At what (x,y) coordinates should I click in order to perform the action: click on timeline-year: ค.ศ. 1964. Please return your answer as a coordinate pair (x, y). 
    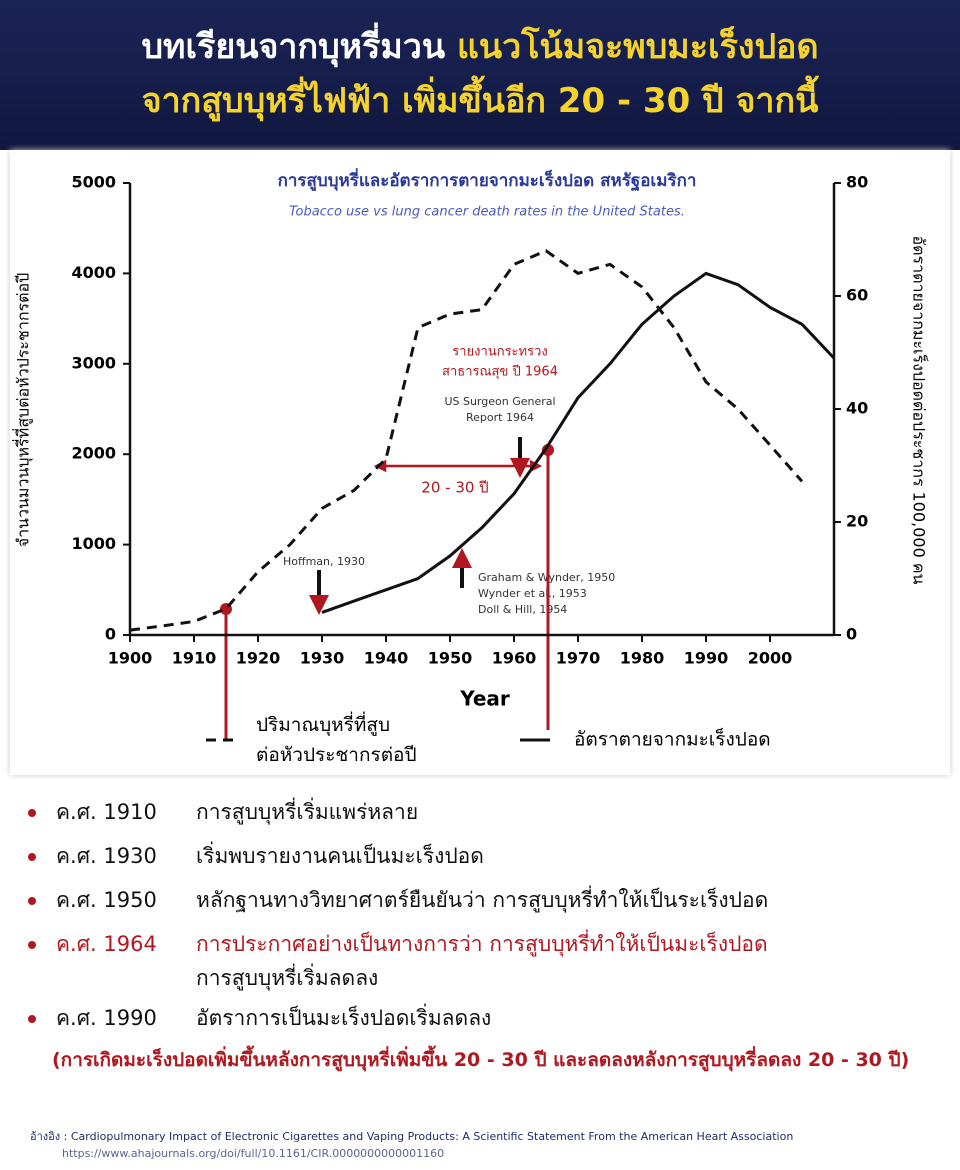
    Looking at the image, I should click on (106, 944).